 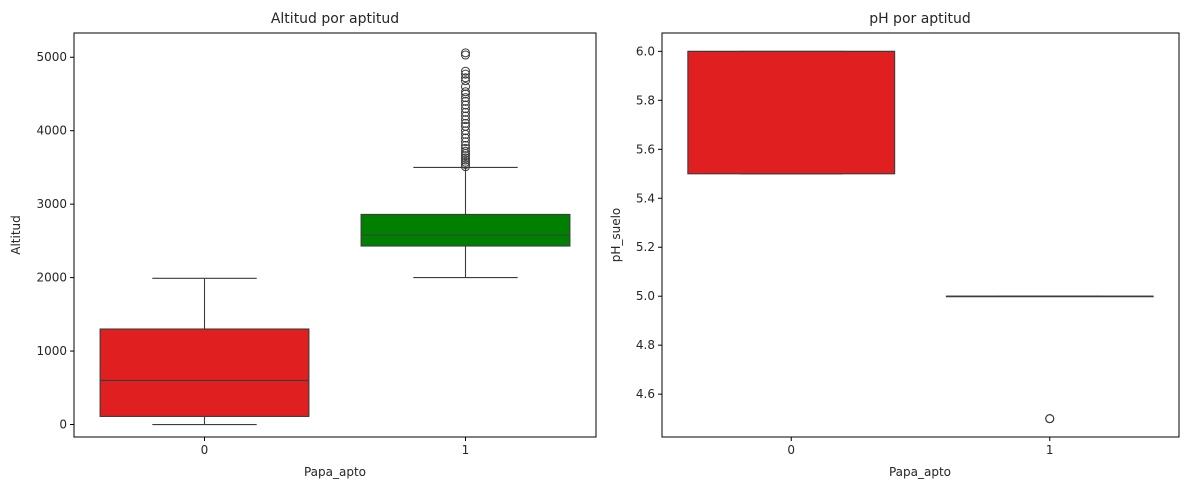 I want to click on y-tick-label-ph-7: 6.0, so click(x=645, y=51).